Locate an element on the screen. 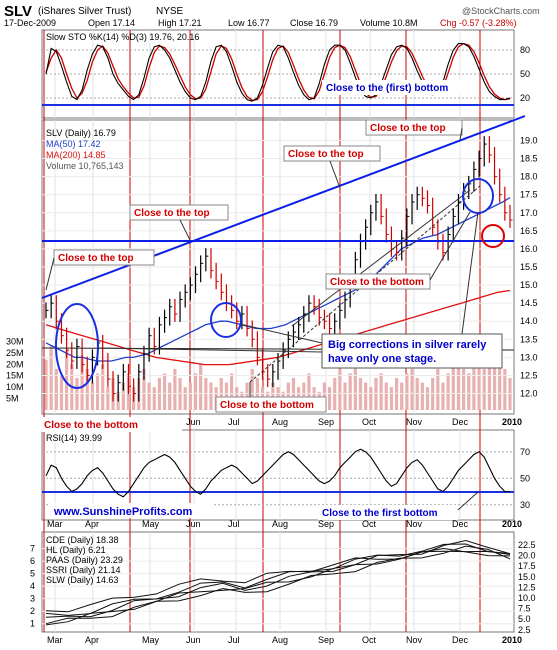 This screenshot has height=650, width=557. price-tick-label: 16.0 is located at coordinates (529, 249).